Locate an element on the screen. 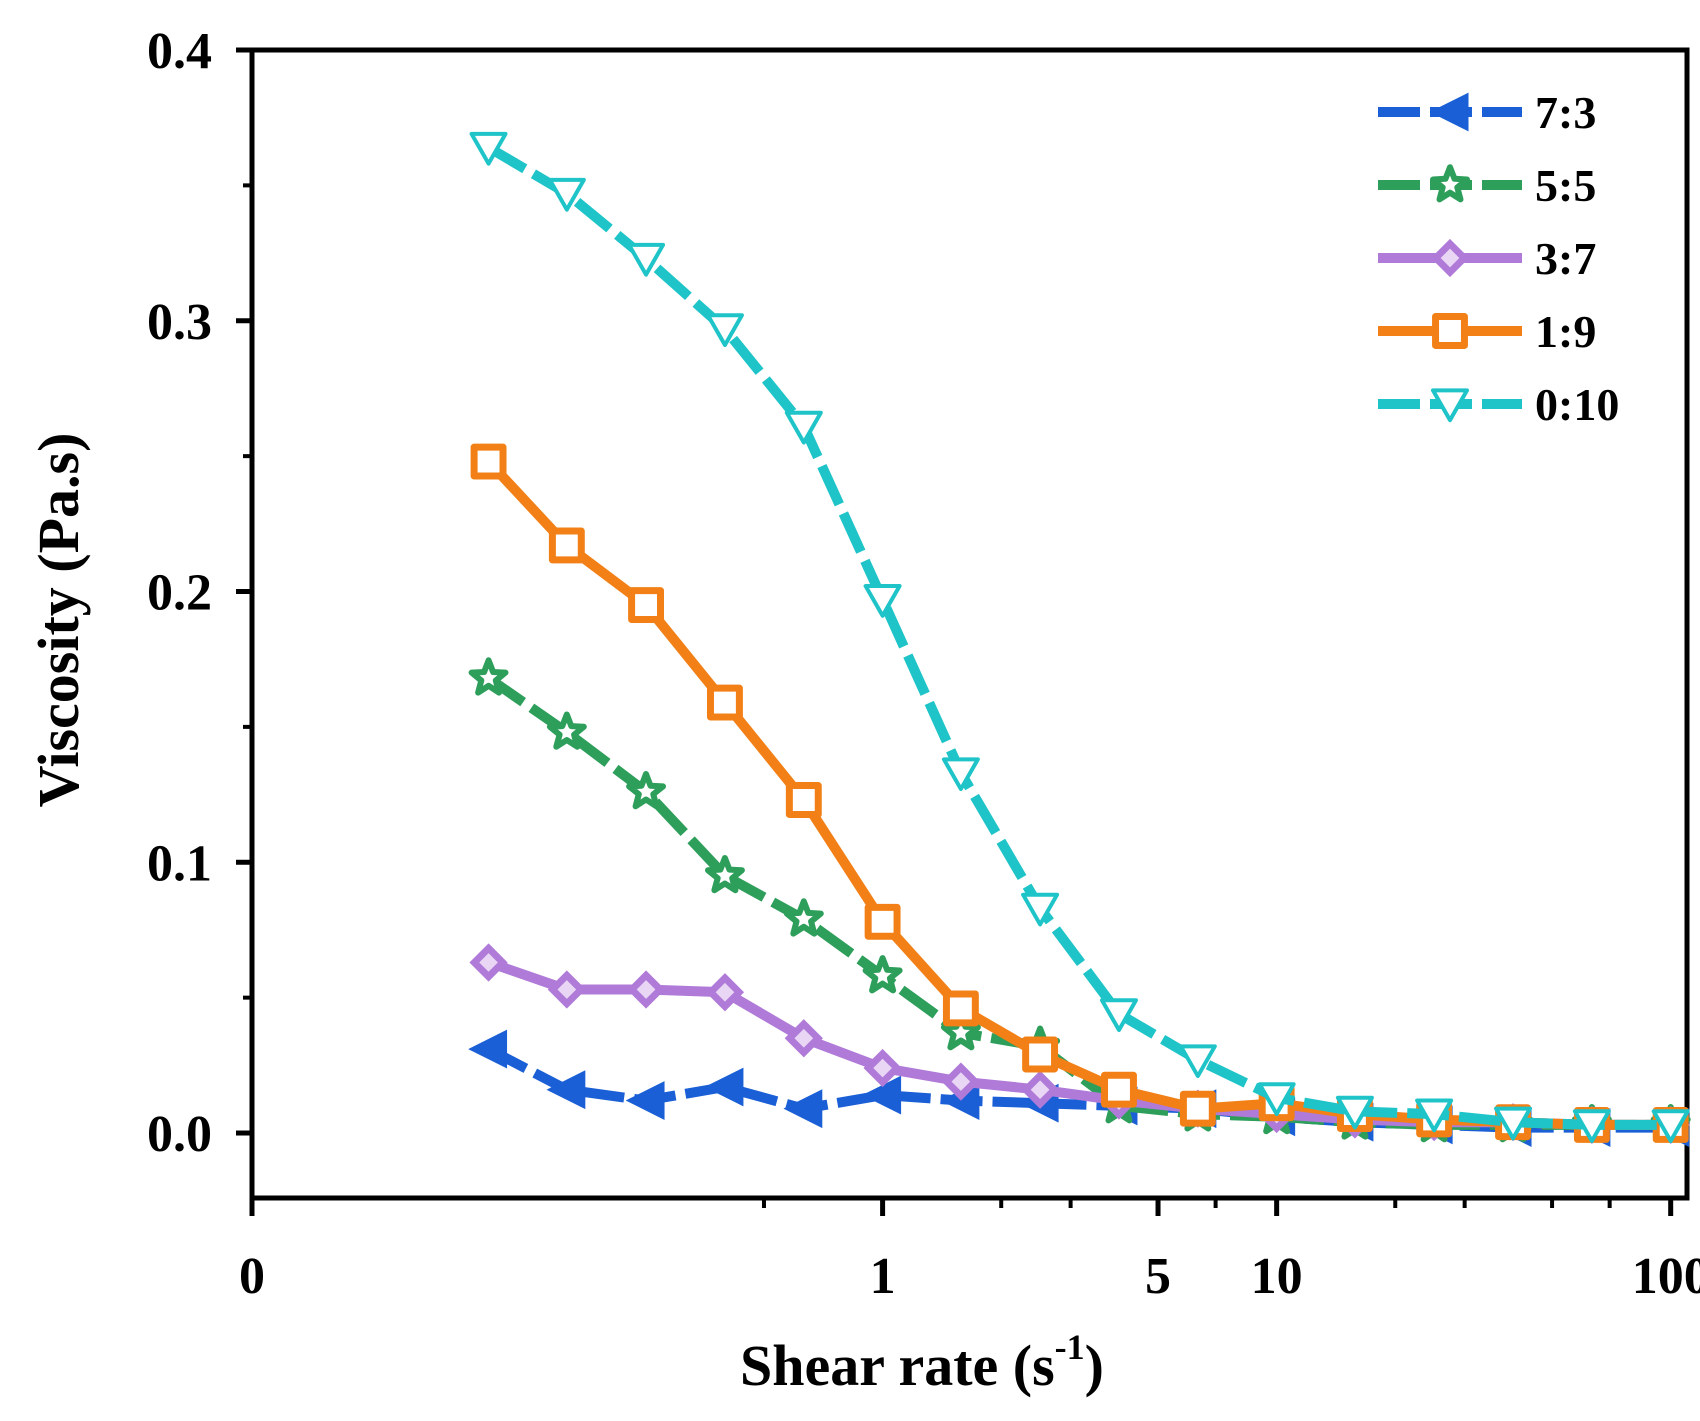 This screenshot has width=1700, height=1421. legend-label: 0:10 is located at coordinates (1577, 404).